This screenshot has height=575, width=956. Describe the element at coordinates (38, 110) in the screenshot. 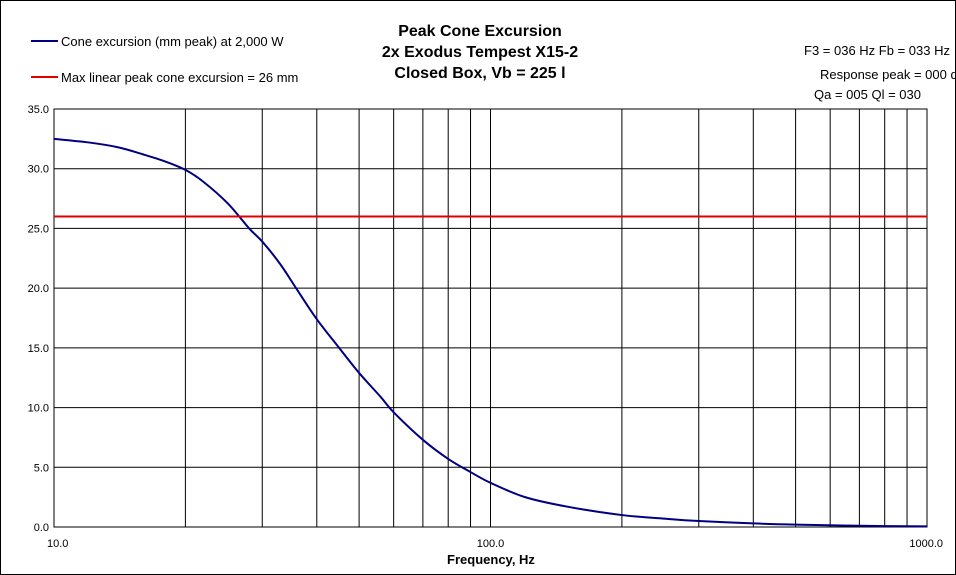

I see `y-tick-label: 35.0` at that location.